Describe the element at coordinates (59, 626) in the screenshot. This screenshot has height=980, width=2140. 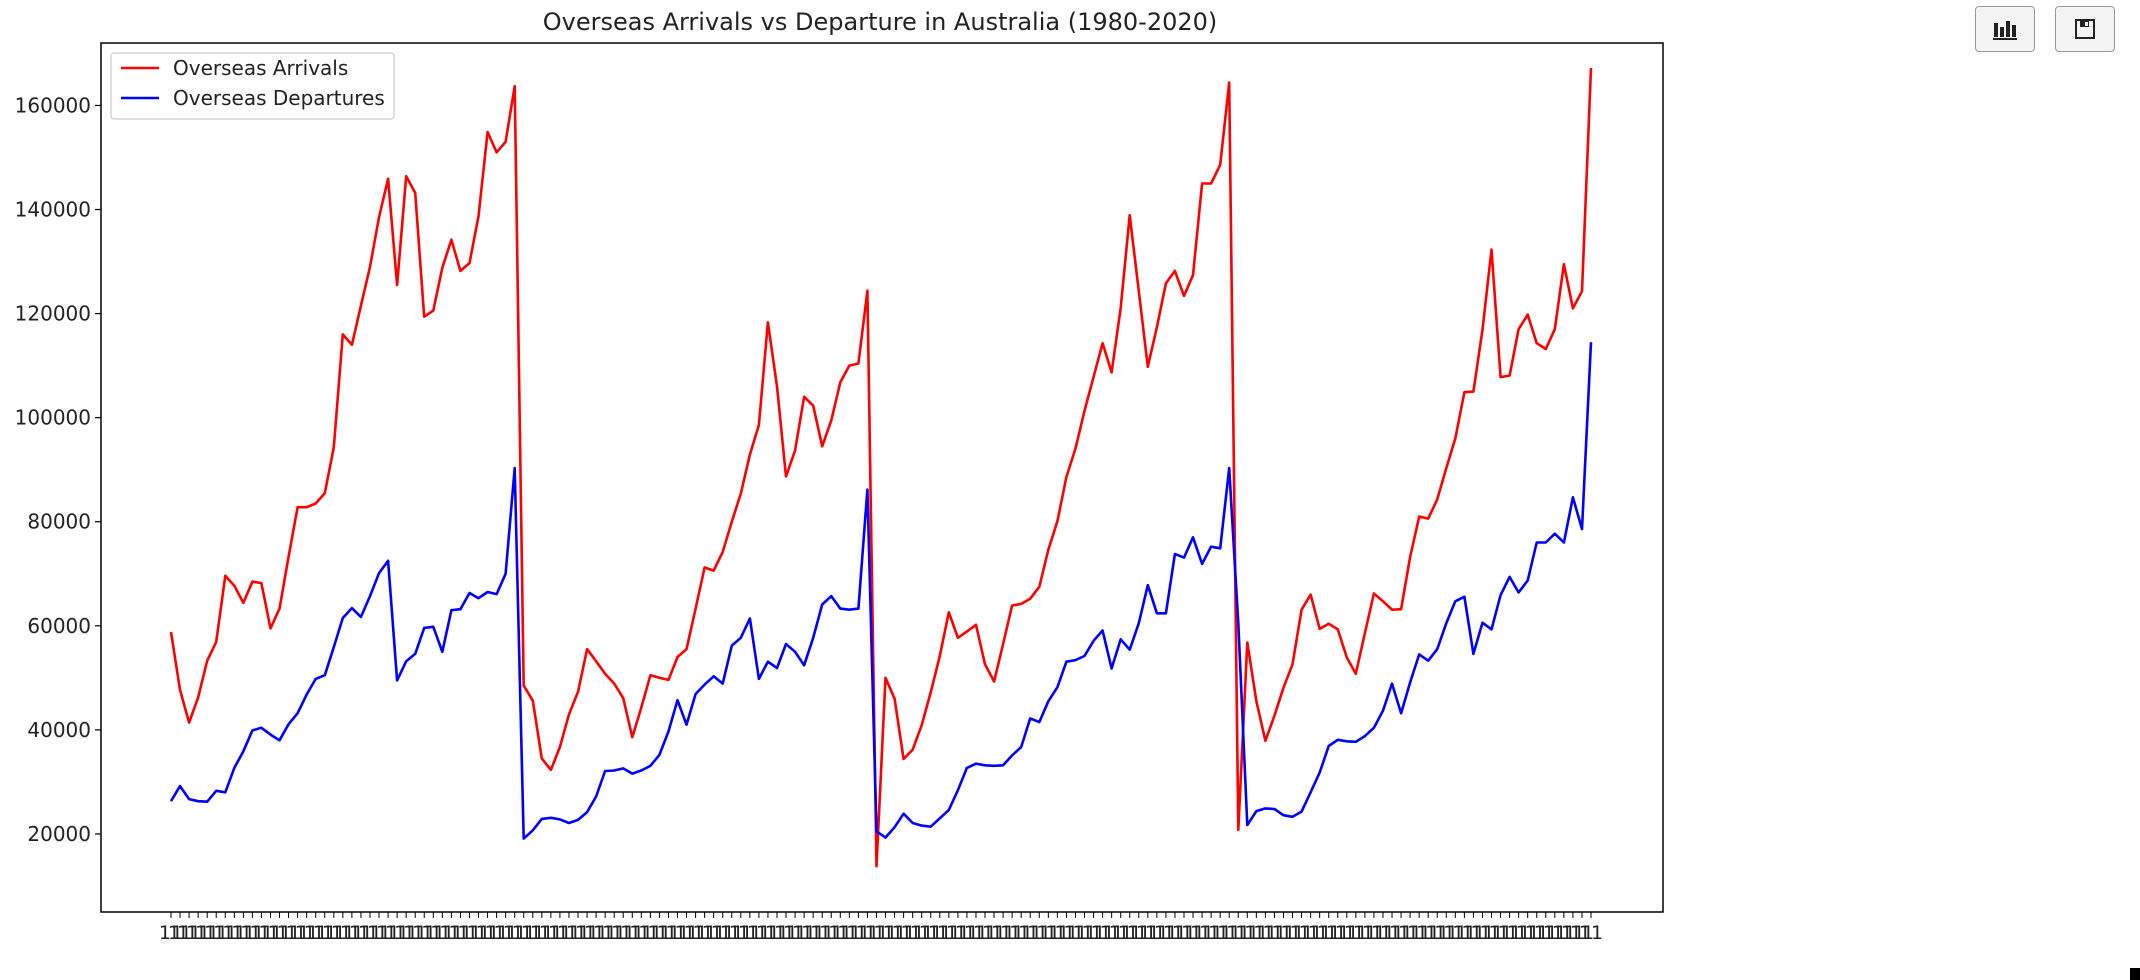
I see `y-tick-label: 60000` at that location.